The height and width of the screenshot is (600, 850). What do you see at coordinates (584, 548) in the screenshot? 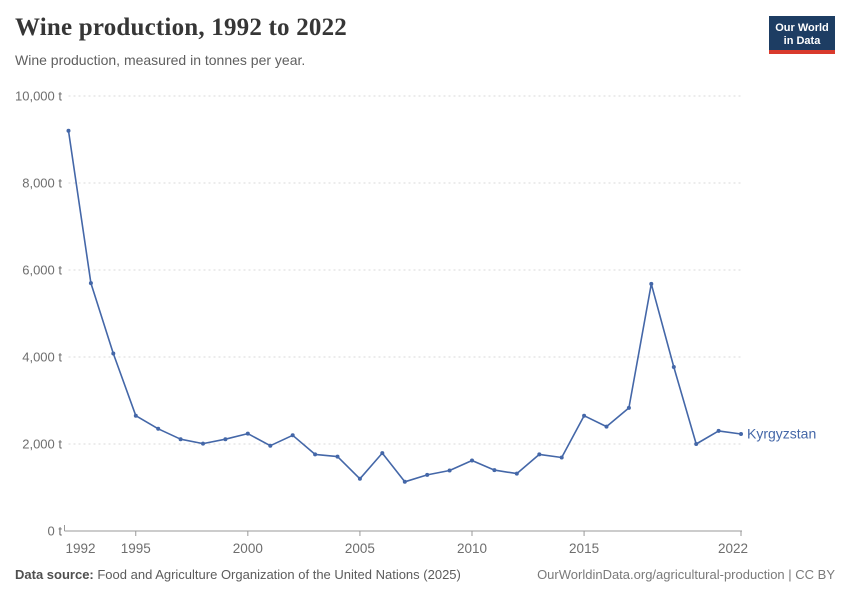
I see `x-axis-label: 2015` at bounding box center [584, 548].